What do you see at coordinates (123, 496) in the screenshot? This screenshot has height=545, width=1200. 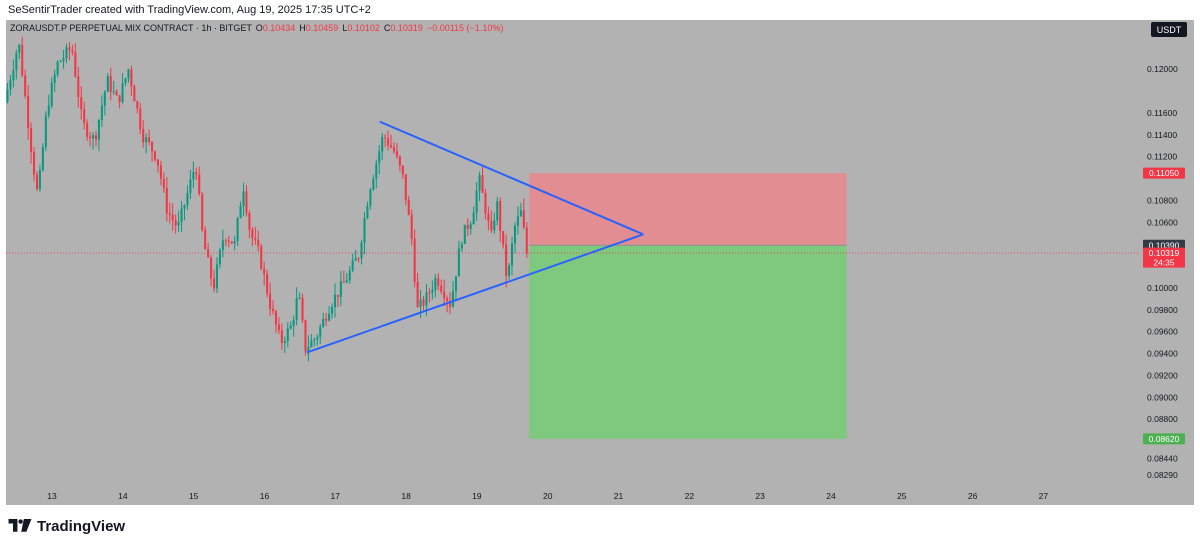 I see `x-tick-label: 14` at bounding box center [123, 496].